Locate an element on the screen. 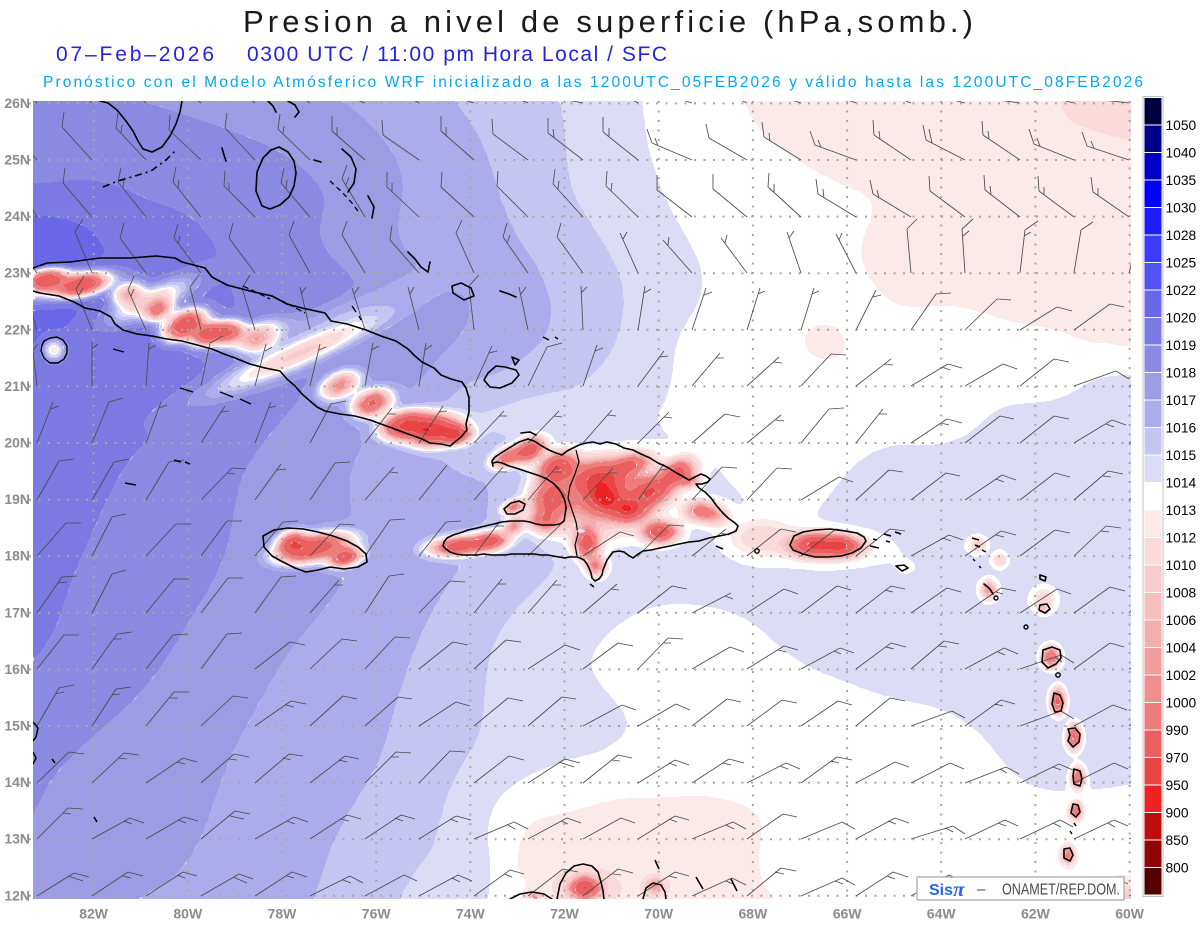 The width and height of the screenshot is (1200, 927). svg-text: 12N is located at coordinates (17, 895).